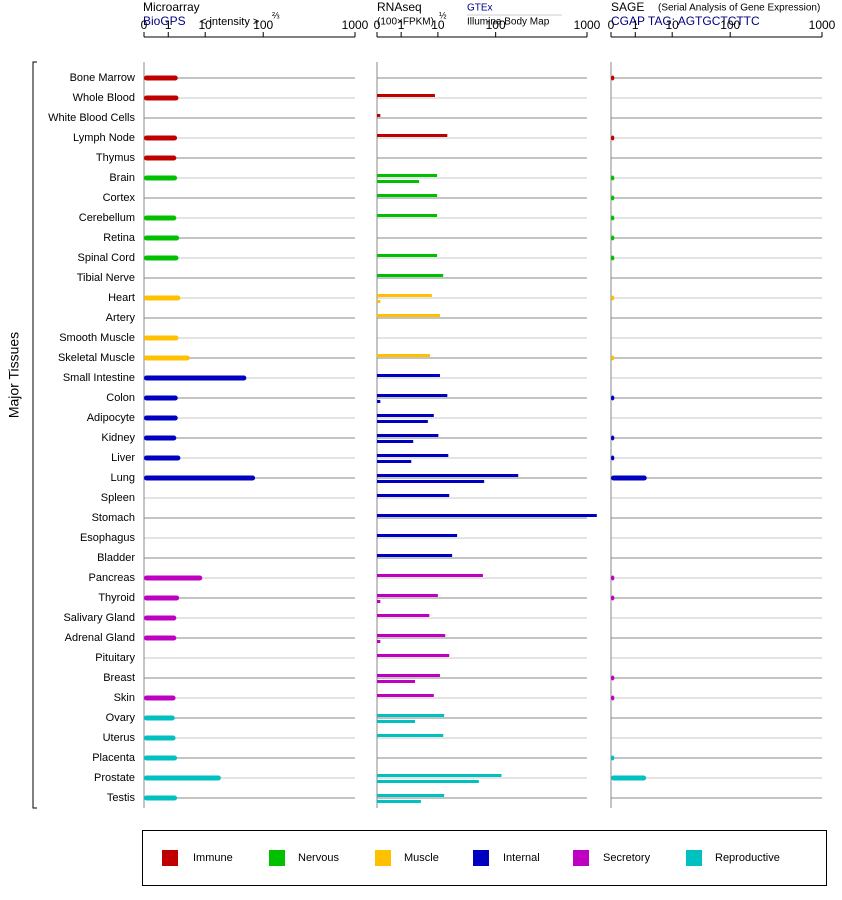 This screenshot has width=842, height=900. Describe the element at coordinates (102, 78) in the screenshot. I see `category-label: Bone Marrow` at that location.